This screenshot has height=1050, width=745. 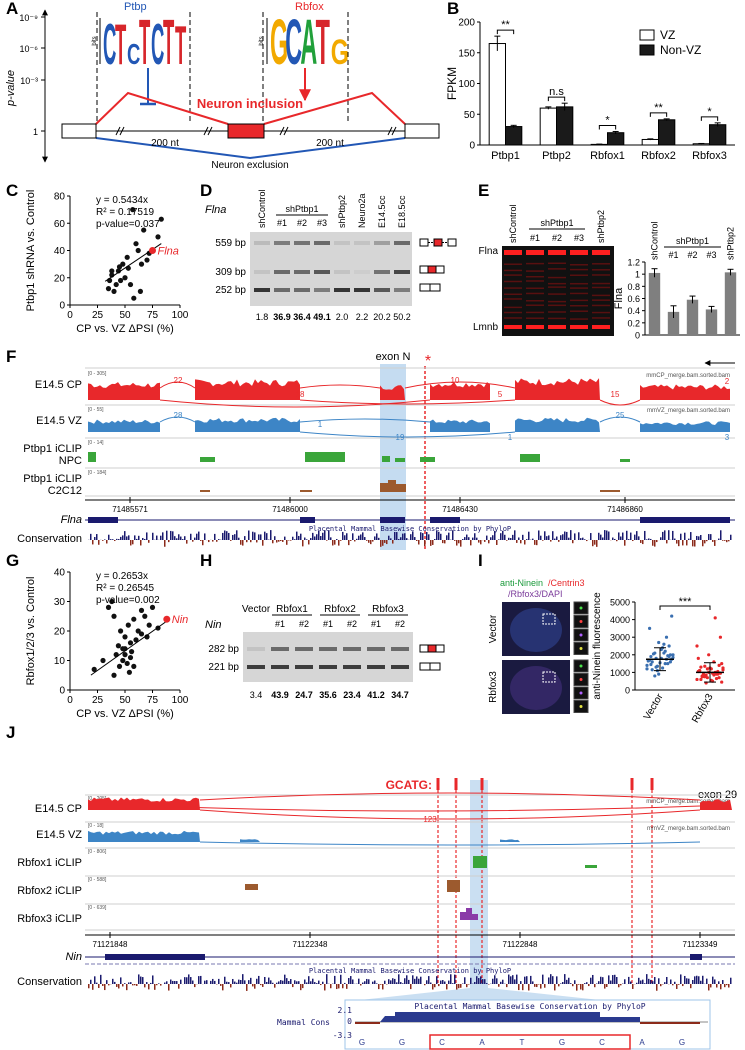 What do you see at coordinates (352, 695) in the screenshot?
I see `psi: 23.4` at bounding box center [352, 695].